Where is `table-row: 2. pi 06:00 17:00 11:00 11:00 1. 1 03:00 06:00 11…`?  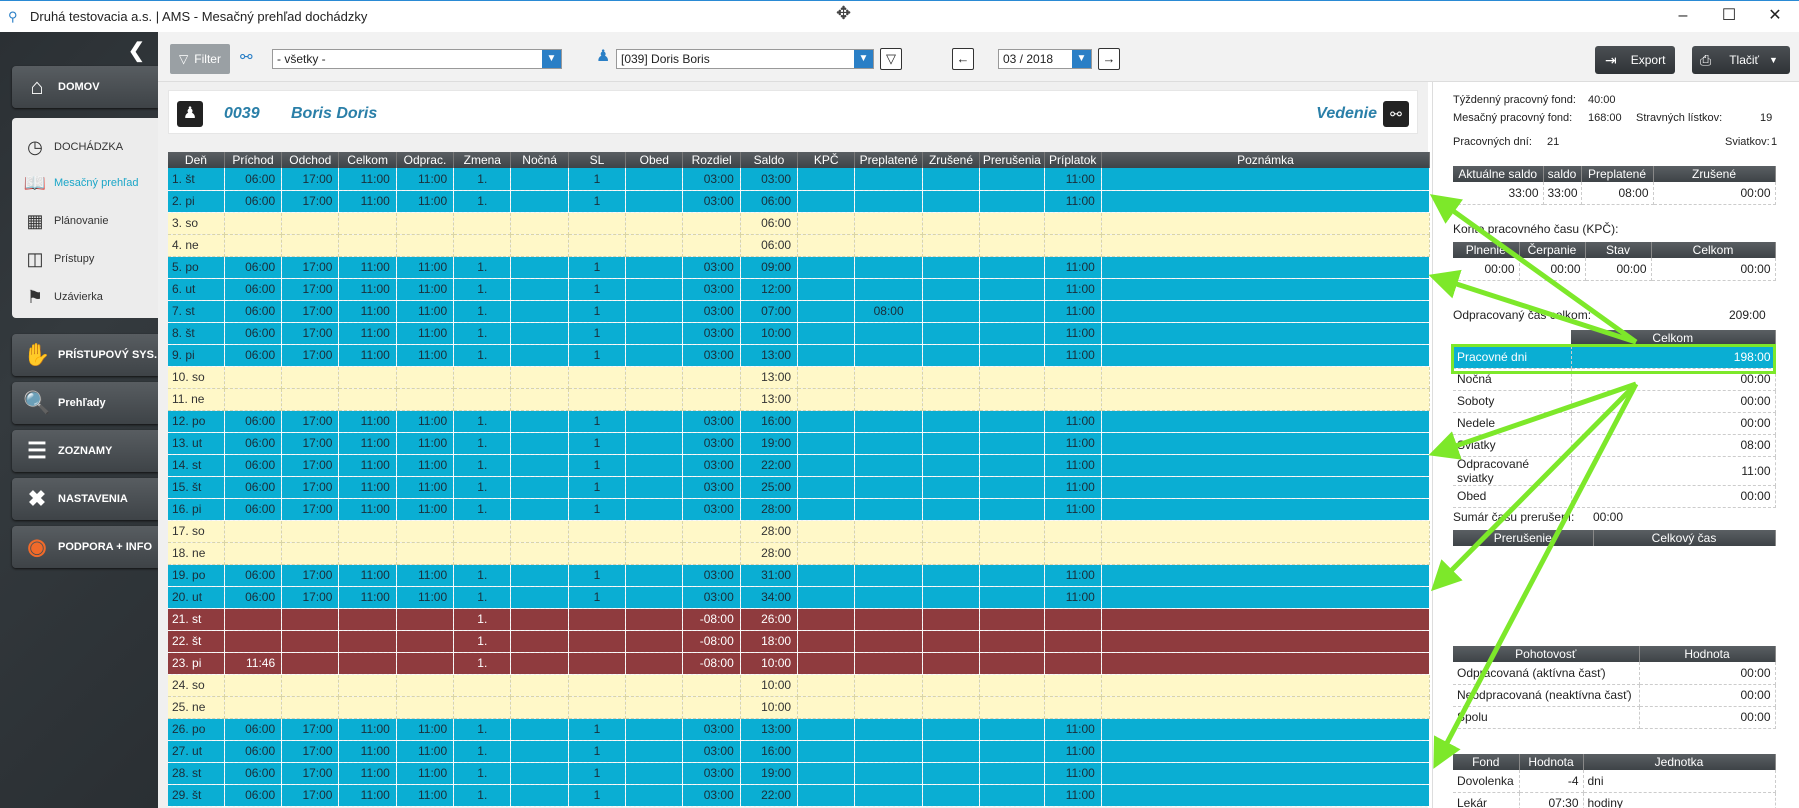 table-row: 2. pi 06:00 17:00 11:00 11:00 1. 1 03:00 06:00 11… is located at coordinates (799, 201).